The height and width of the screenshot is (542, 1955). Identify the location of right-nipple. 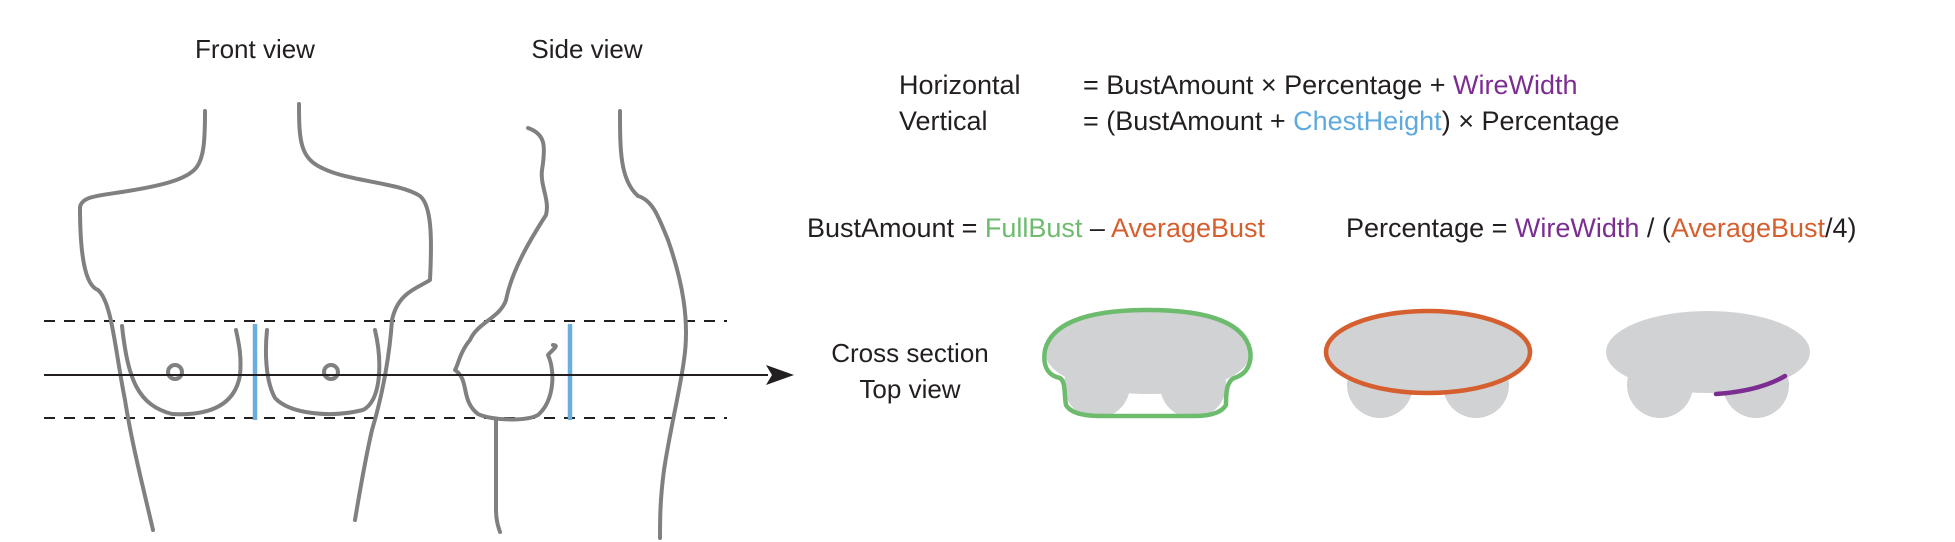
(331, 372).